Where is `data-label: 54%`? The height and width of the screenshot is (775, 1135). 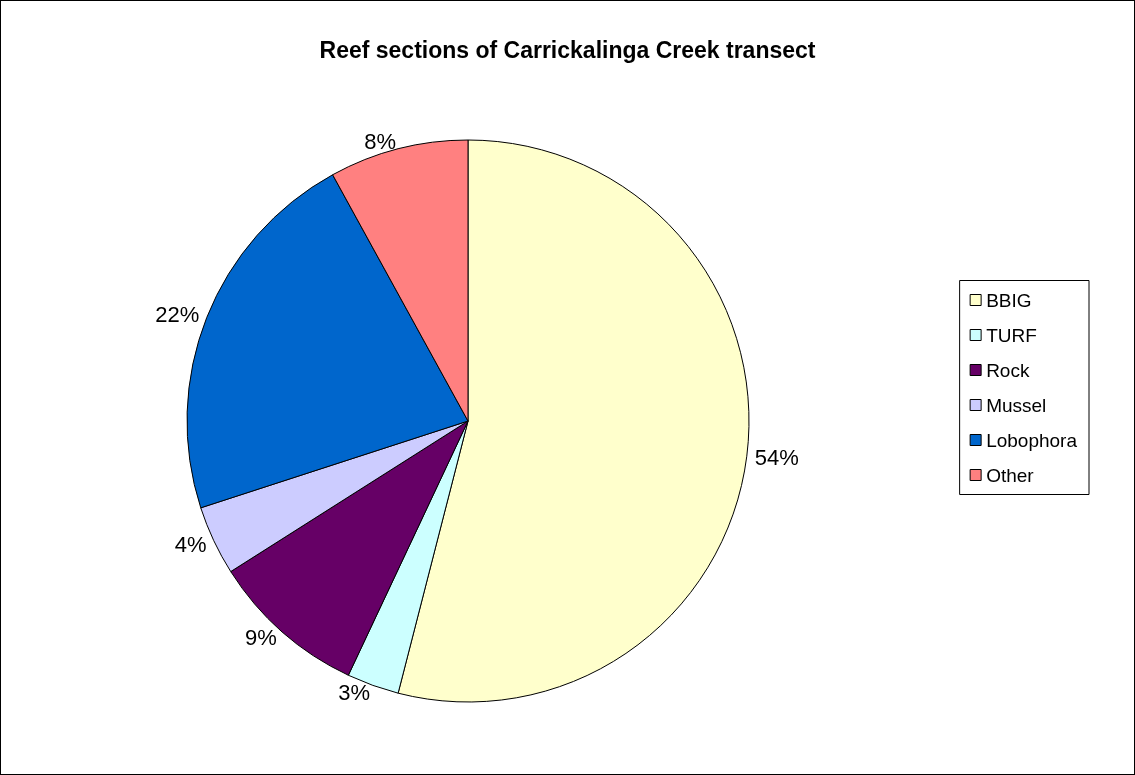 data-label: 54% is located at coordinates (776, 457).